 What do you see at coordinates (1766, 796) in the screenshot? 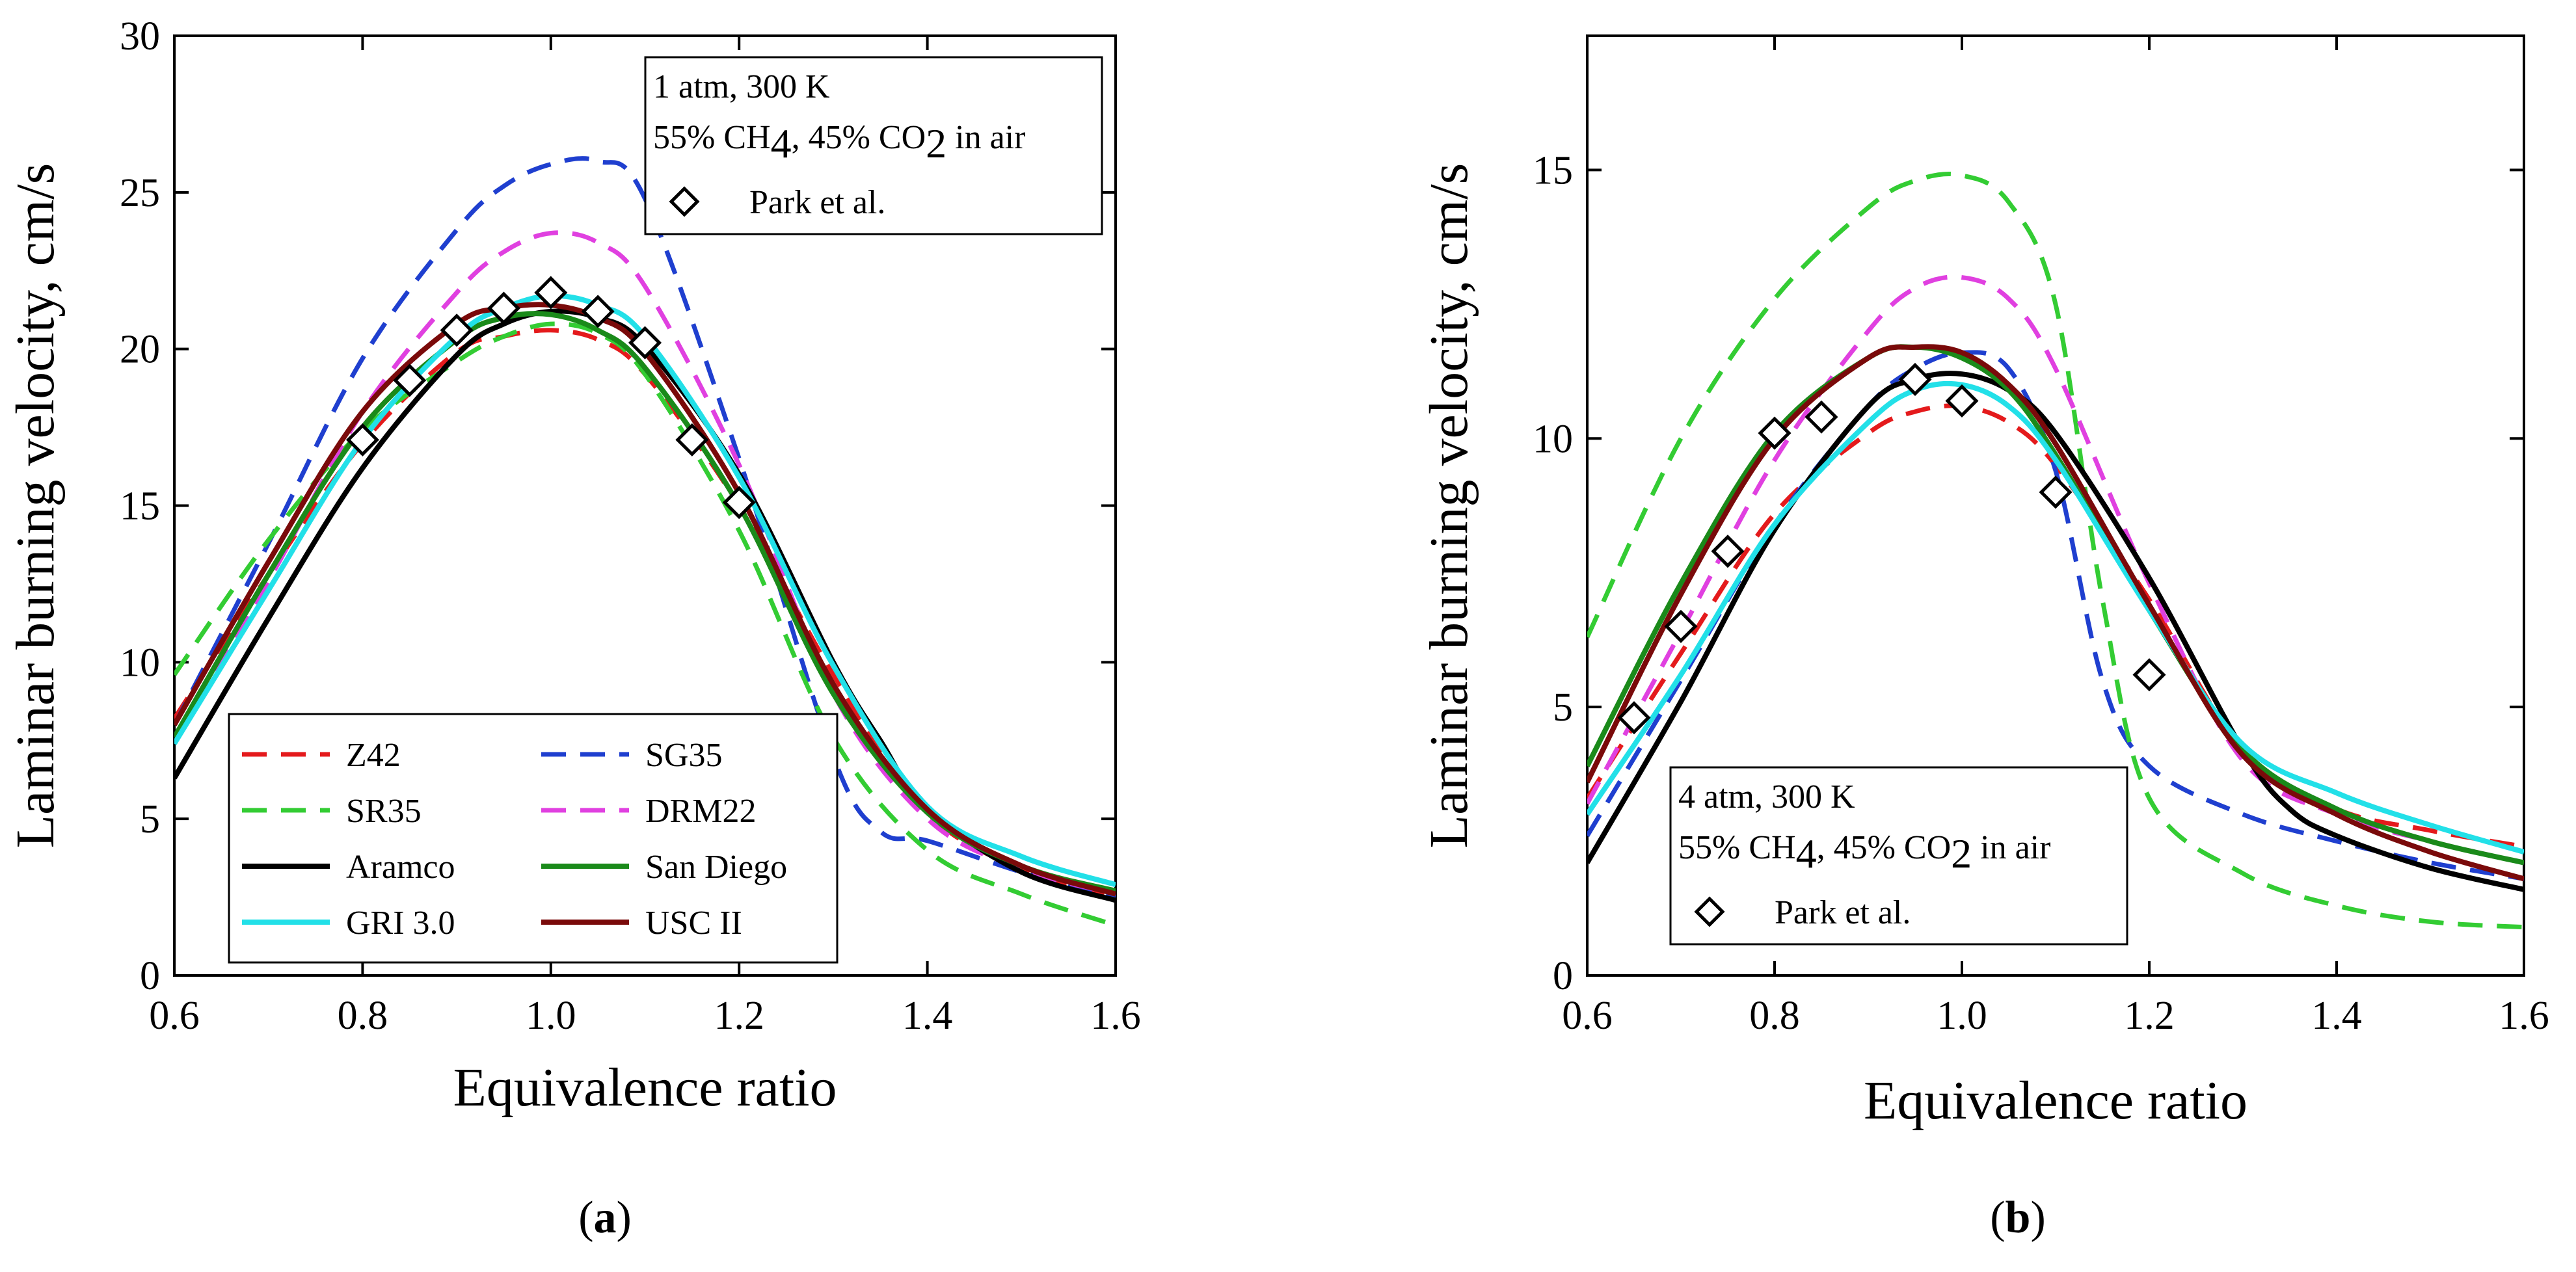
I see `panel-b-annotation-condition: 4 atm, 300 K` at bounding box center [1766, 796].